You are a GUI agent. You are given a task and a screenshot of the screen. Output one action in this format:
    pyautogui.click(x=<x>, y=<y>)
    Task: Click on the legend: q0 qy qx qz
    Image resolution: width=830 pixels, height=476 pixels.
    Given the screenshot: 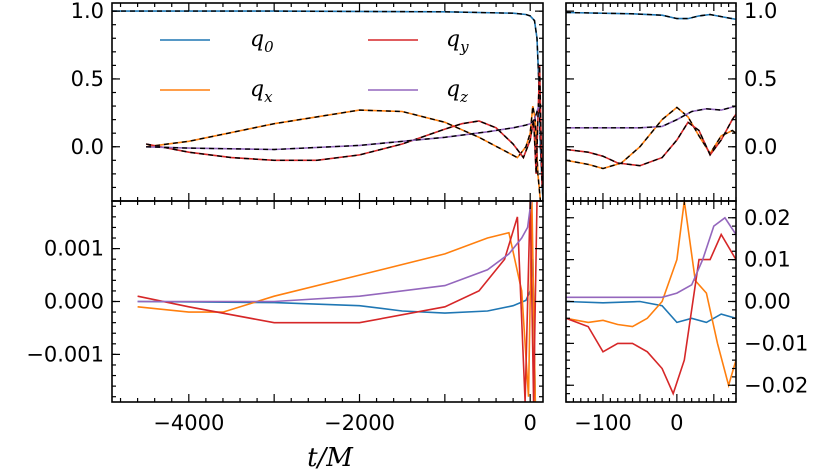 What is the action you would take?
    pyautogui.click(x=314, y=66)
    